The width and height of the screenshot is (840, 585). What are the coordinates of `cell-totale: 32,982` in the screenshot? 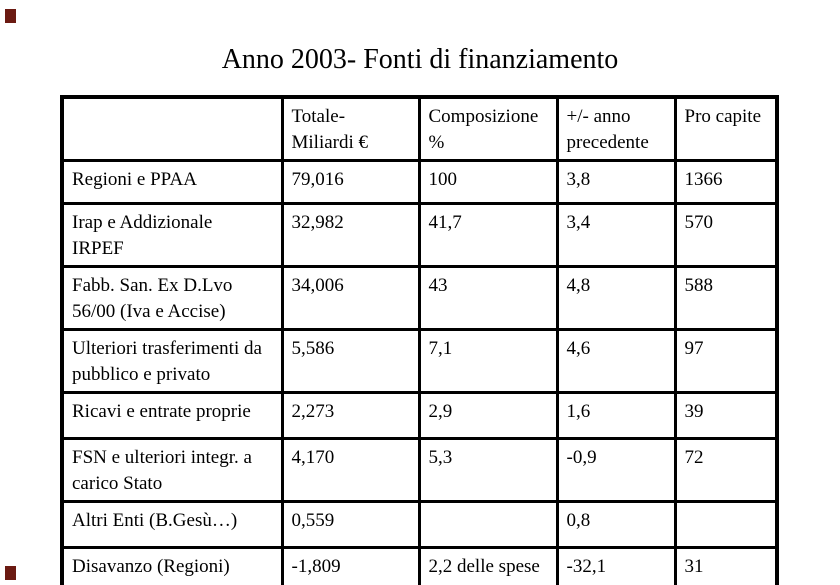 It's located at (350, 235).